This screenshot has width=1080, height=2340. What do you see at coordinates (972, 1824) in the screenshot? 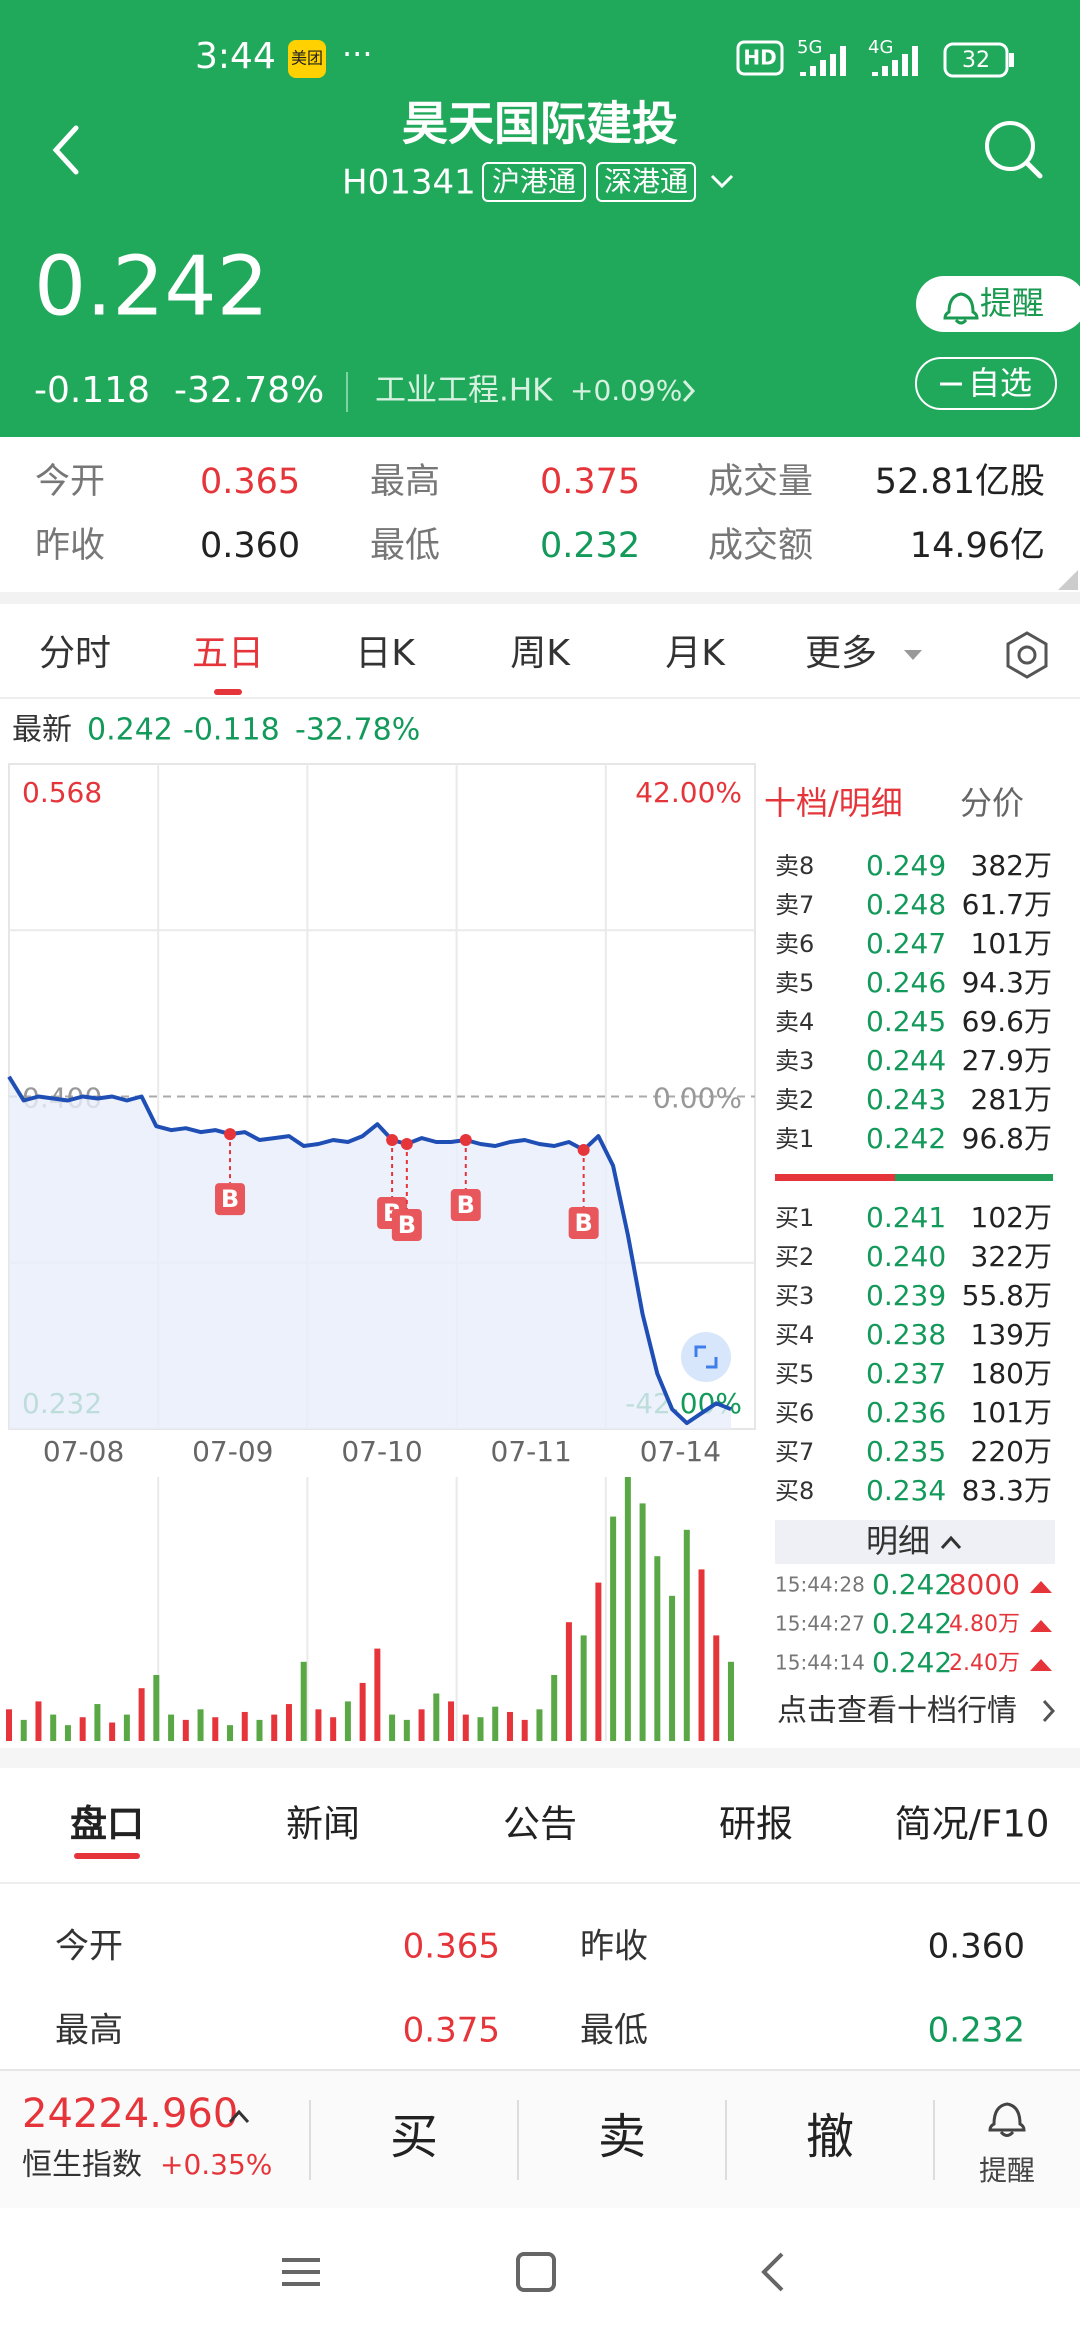
I see `section-tab: 简况/F10` at bounding box center [972, 1824].